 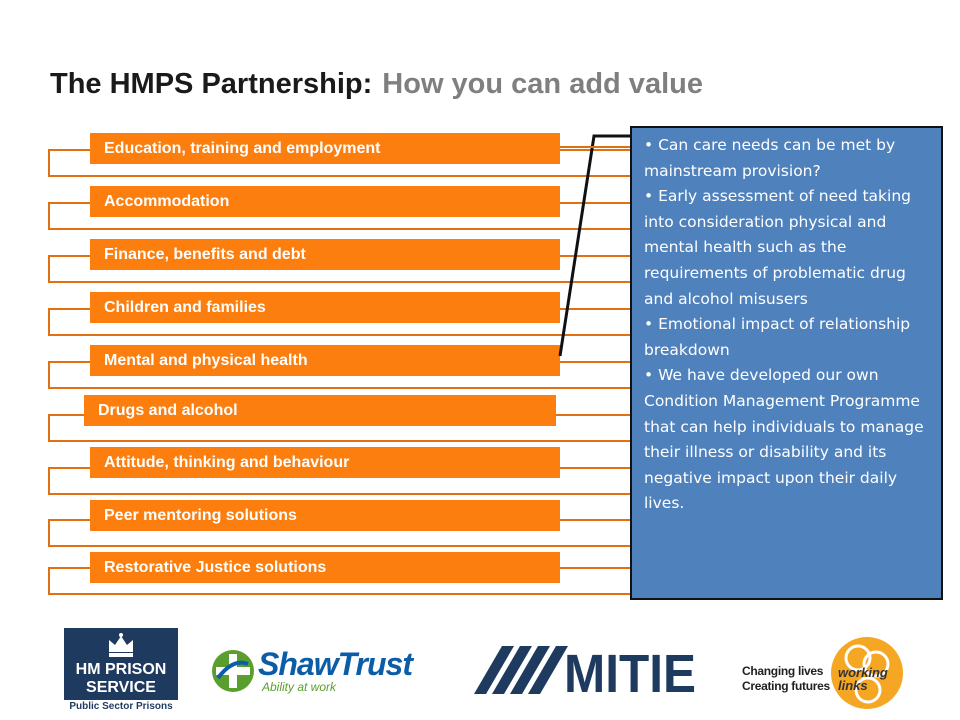 I want to click on hmps-line2: SERVICE, so click(x=121, y=687).